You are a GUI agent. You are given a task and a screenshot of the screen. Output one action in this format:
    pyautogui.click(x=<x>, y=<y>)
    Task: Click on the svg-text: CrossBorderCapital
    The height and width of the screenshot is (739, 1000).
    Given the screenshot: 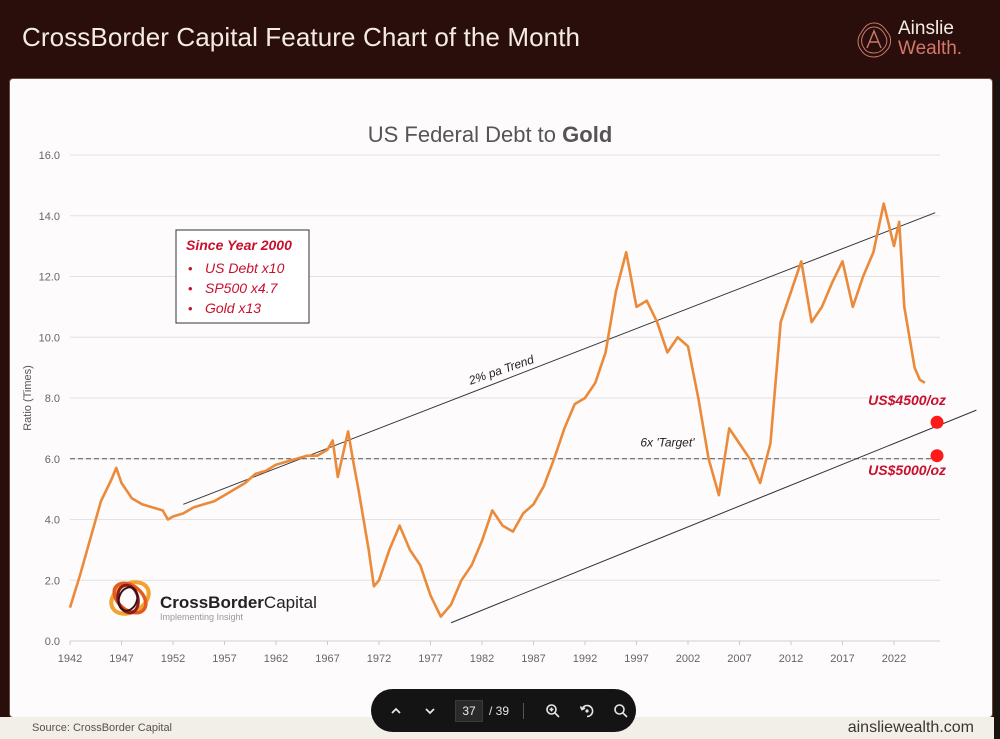 What is the action you would take?
    pyautogui.click(x=238, y=602)
    